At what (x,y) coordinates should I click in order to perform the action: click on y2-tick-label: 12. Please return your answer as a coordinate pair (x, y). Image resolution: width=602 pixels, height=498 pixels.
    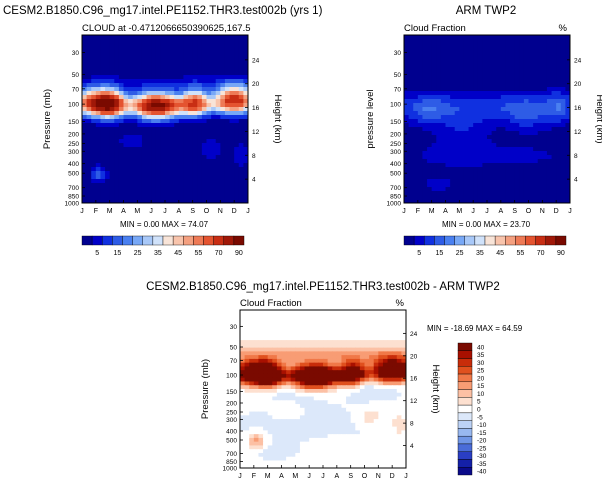
    Looking at the image, I should click on (578, 132).